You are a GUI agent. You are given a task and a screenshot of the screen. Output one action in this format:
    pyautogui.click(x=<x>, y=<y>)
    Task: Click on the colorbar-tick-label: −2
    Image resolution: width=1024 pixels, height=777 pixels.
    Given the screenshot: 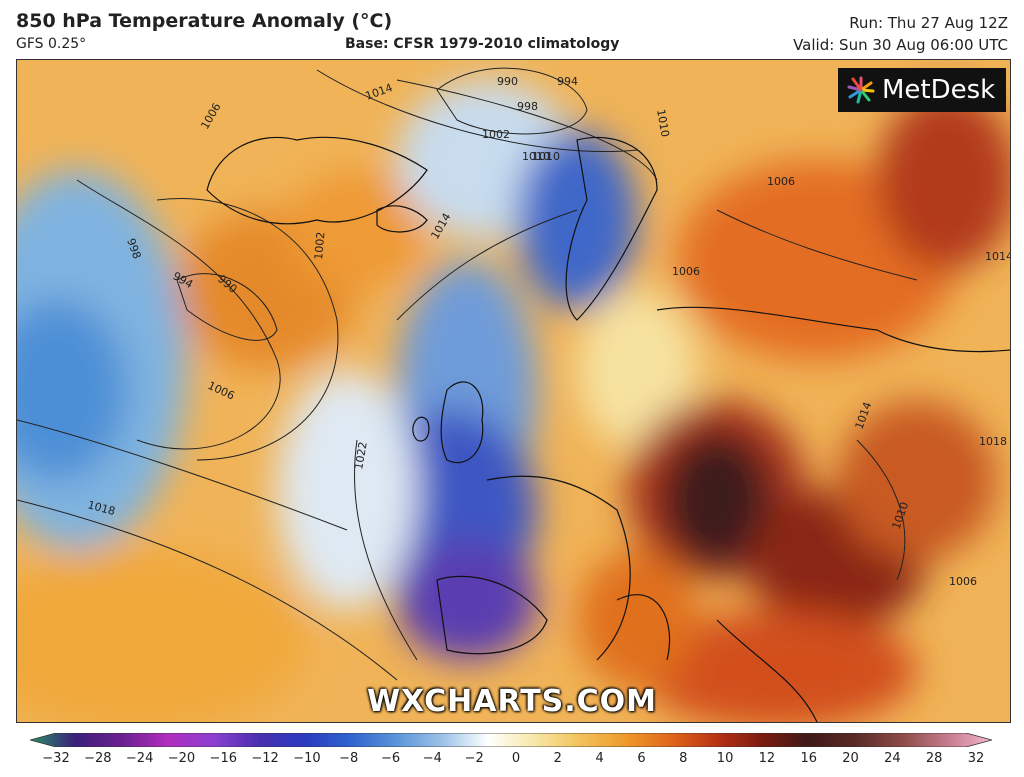 What is the action you would take?
    pyautogui.click(x=474, y=758)
    